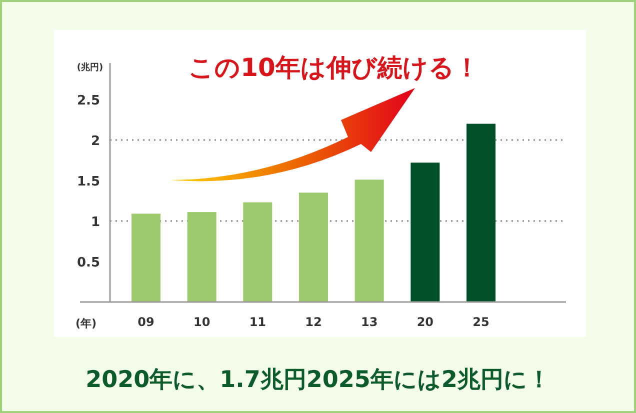 The width and height of the screenshot is (636, 413). I want to click on chart-title: この10年は伸び続ける！, so click(334, 67).